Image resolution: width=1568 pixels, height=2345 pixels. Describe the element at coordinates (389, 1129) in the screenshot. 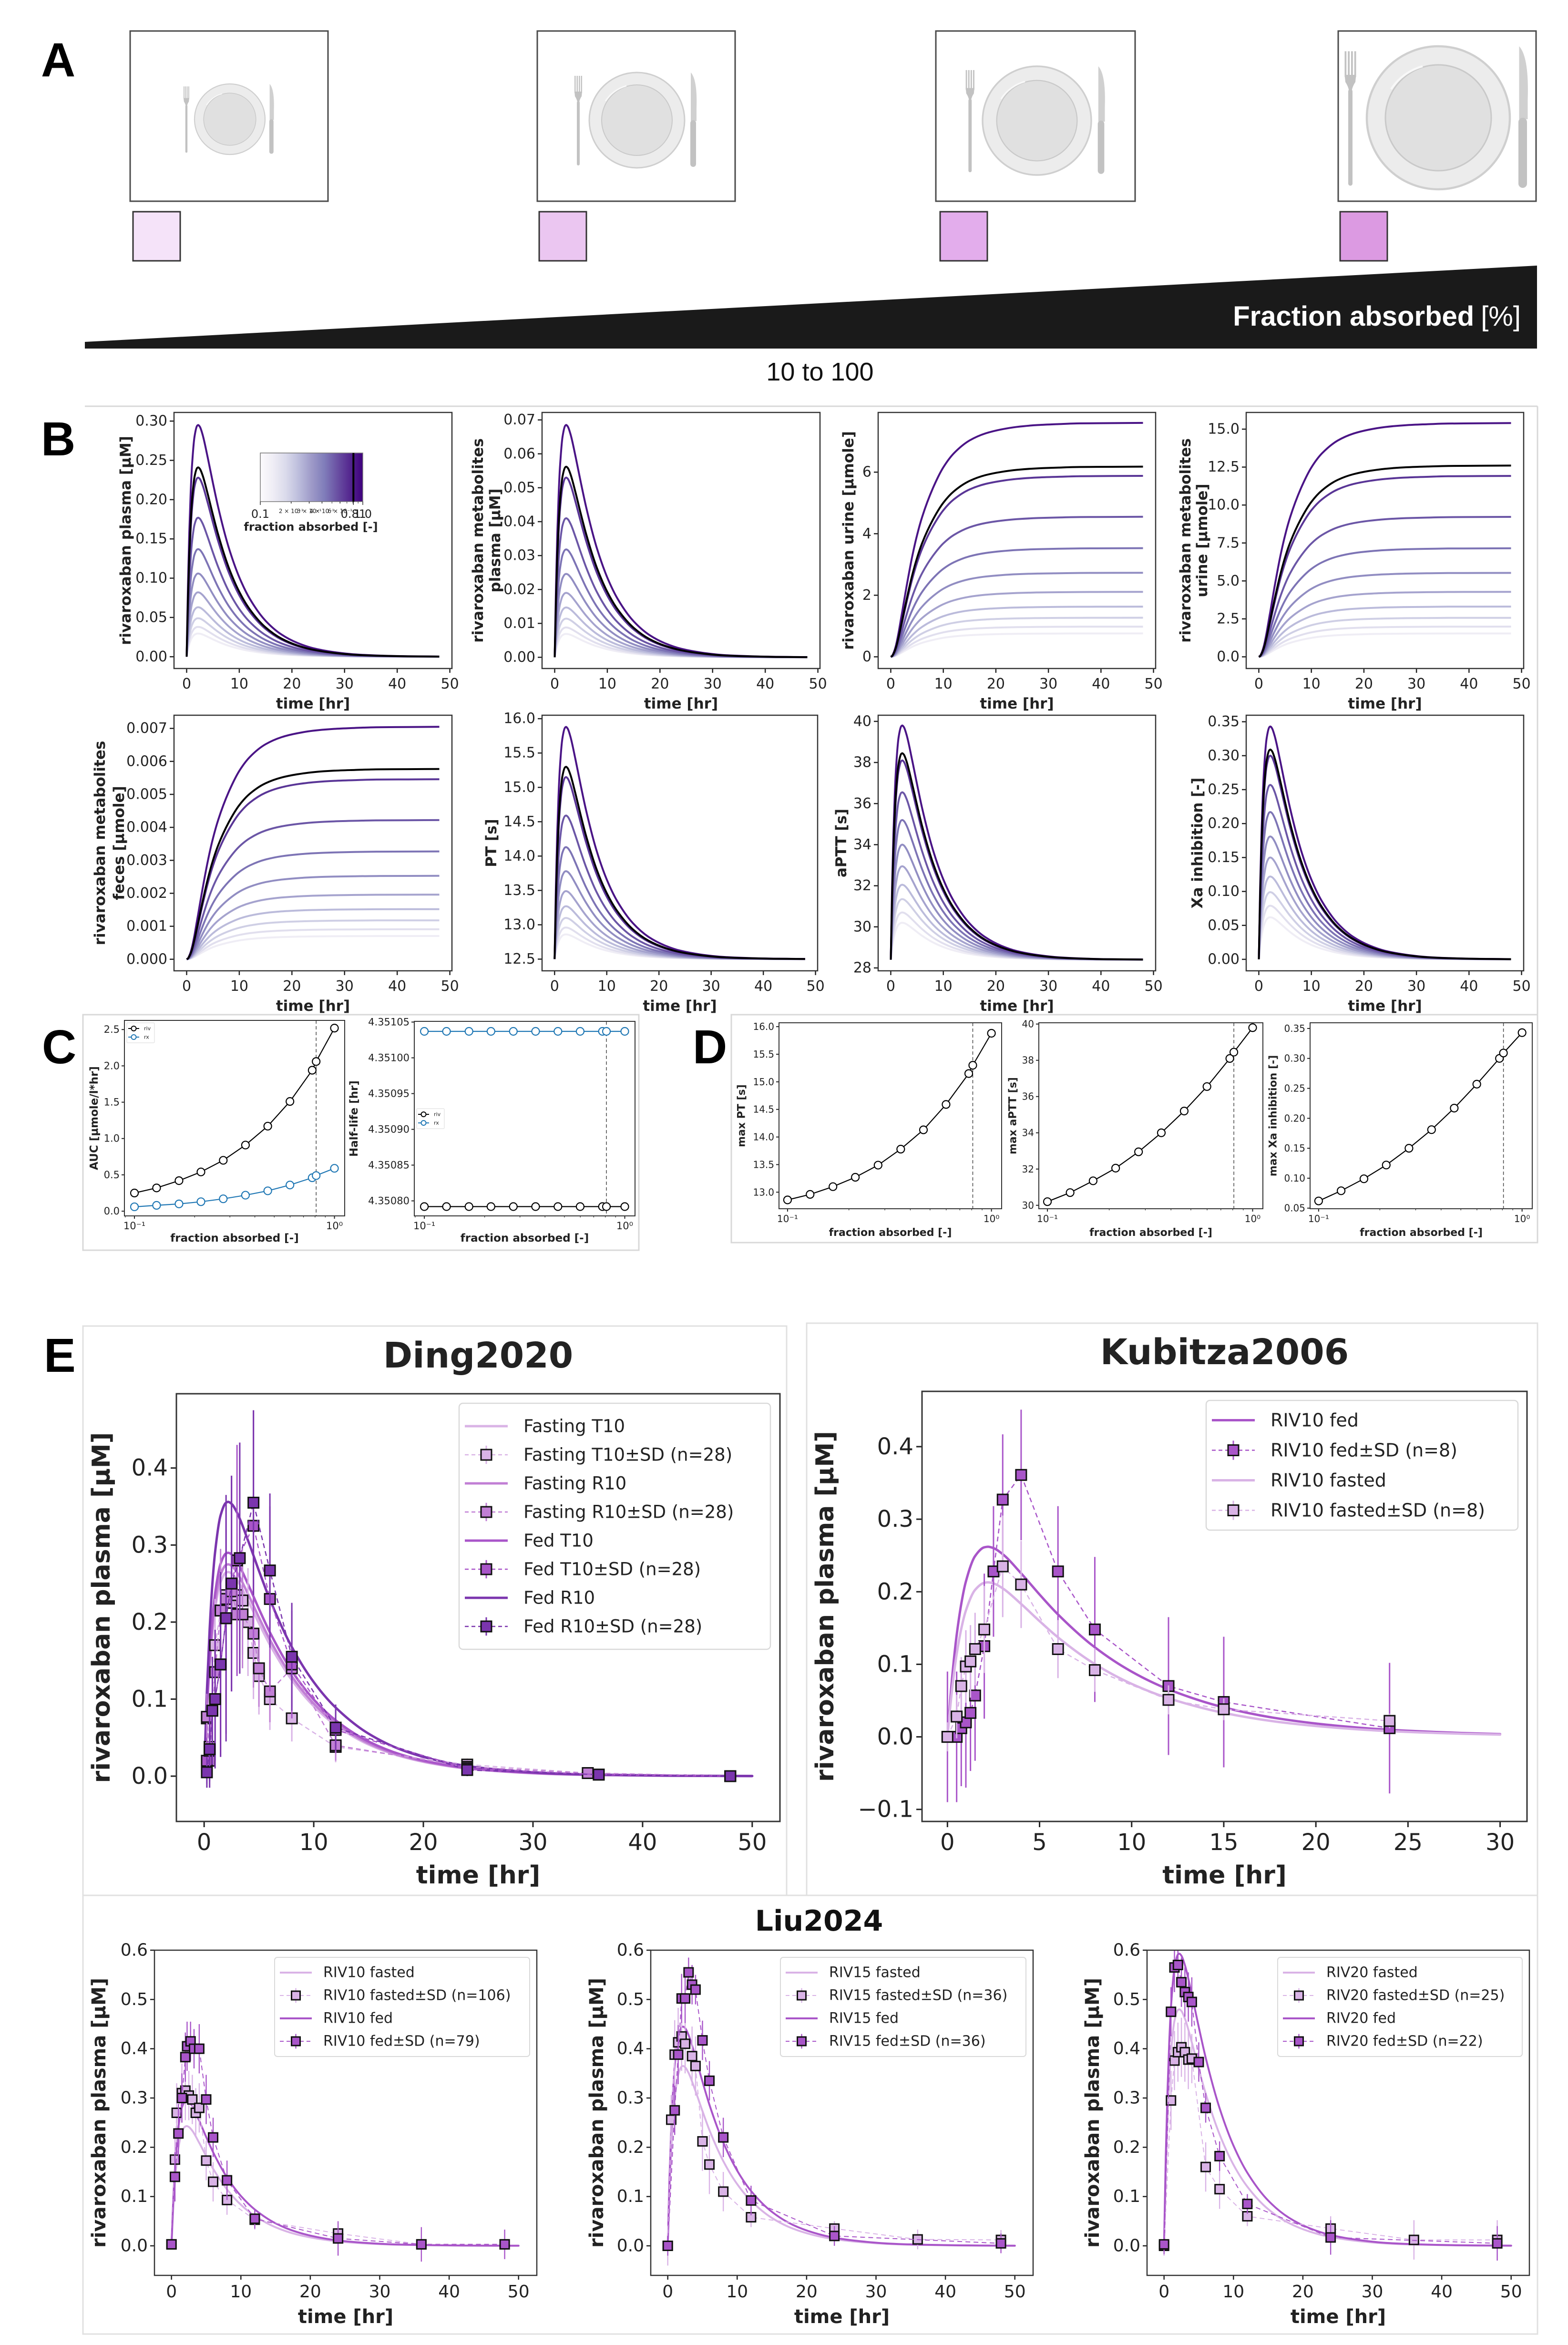

I see `y-tick-label: 4.35090` at that location.